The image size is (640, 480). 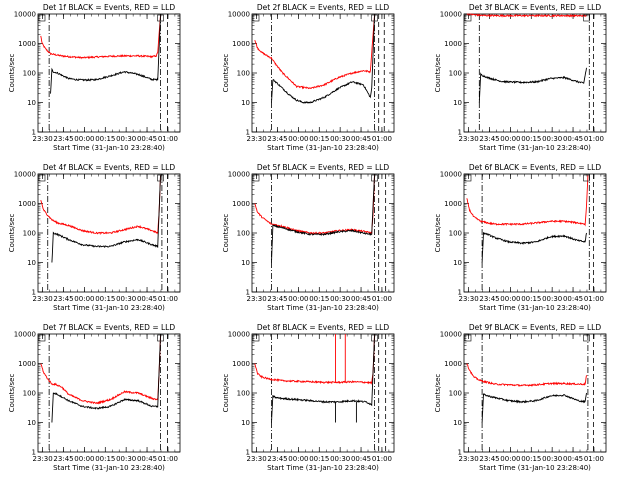 I want to click on panel-title: Det 7f BLACK = Events, RED = LLD, so click(x=109, y=327).